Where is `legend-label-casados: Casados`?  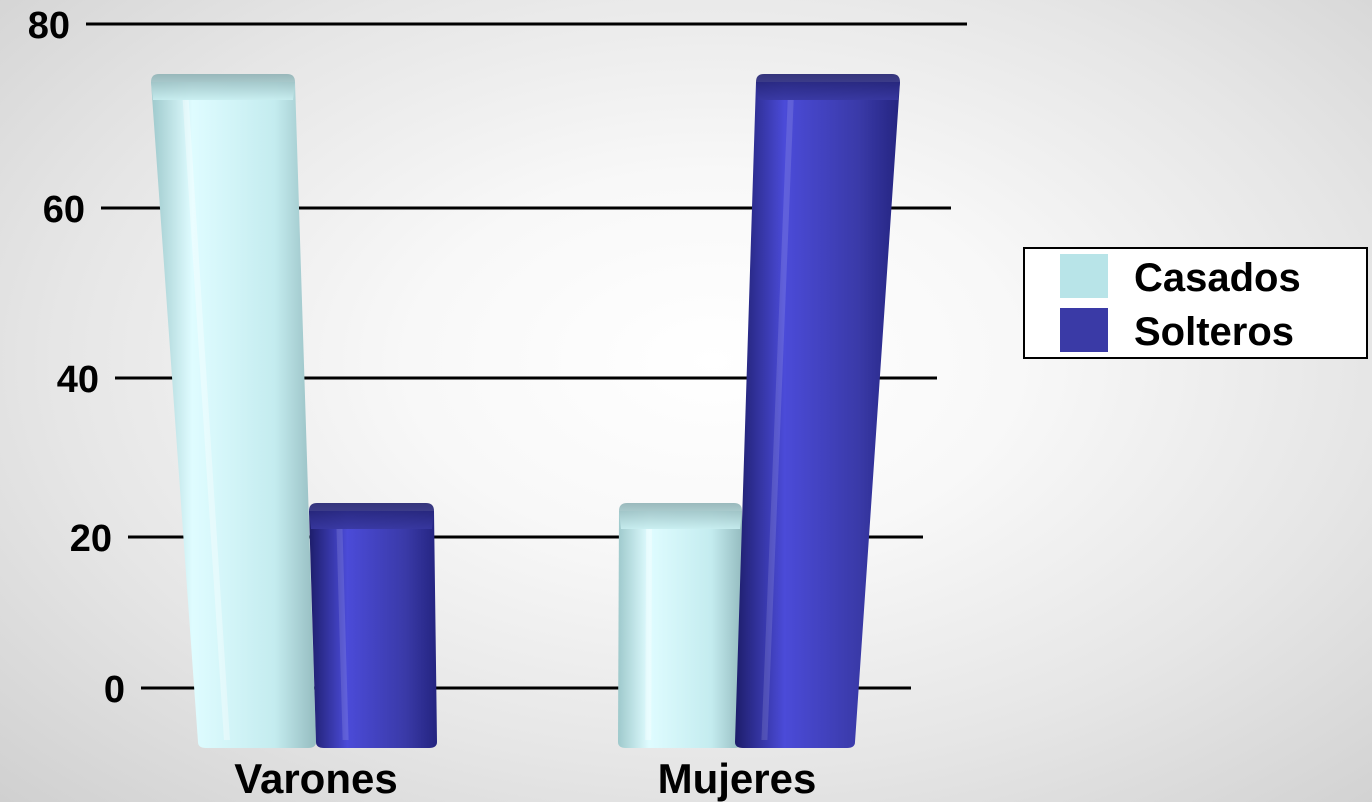 legend-label-casados: Casados is located at coordinates (1217, 278).